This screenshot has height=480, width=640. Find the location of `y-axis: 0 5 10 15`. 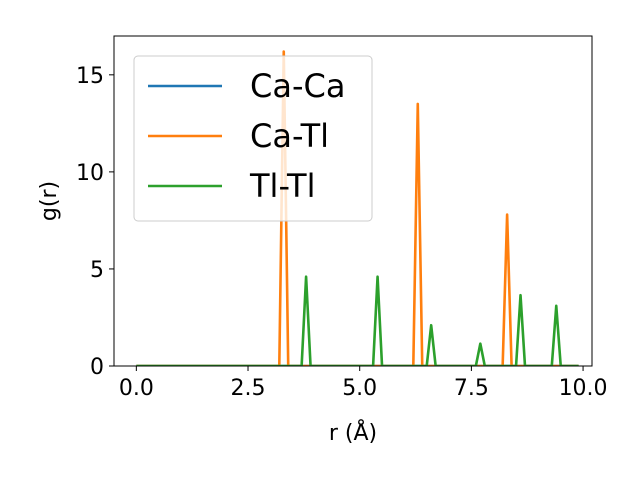

y-axis: 0 5 10 15 is located at coordinates (95, 222).